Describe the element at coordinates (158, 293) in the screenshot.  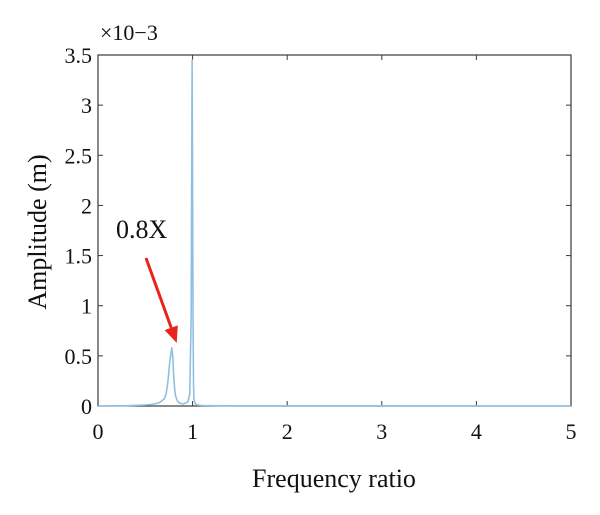
I see `annotation-arrow-shaft` at that location.